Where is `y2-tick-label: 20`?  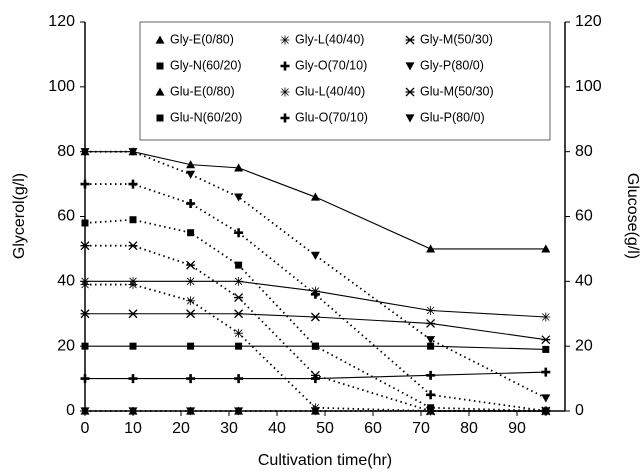 y2-tick-label: 20 is located at coordinates (584, 345).